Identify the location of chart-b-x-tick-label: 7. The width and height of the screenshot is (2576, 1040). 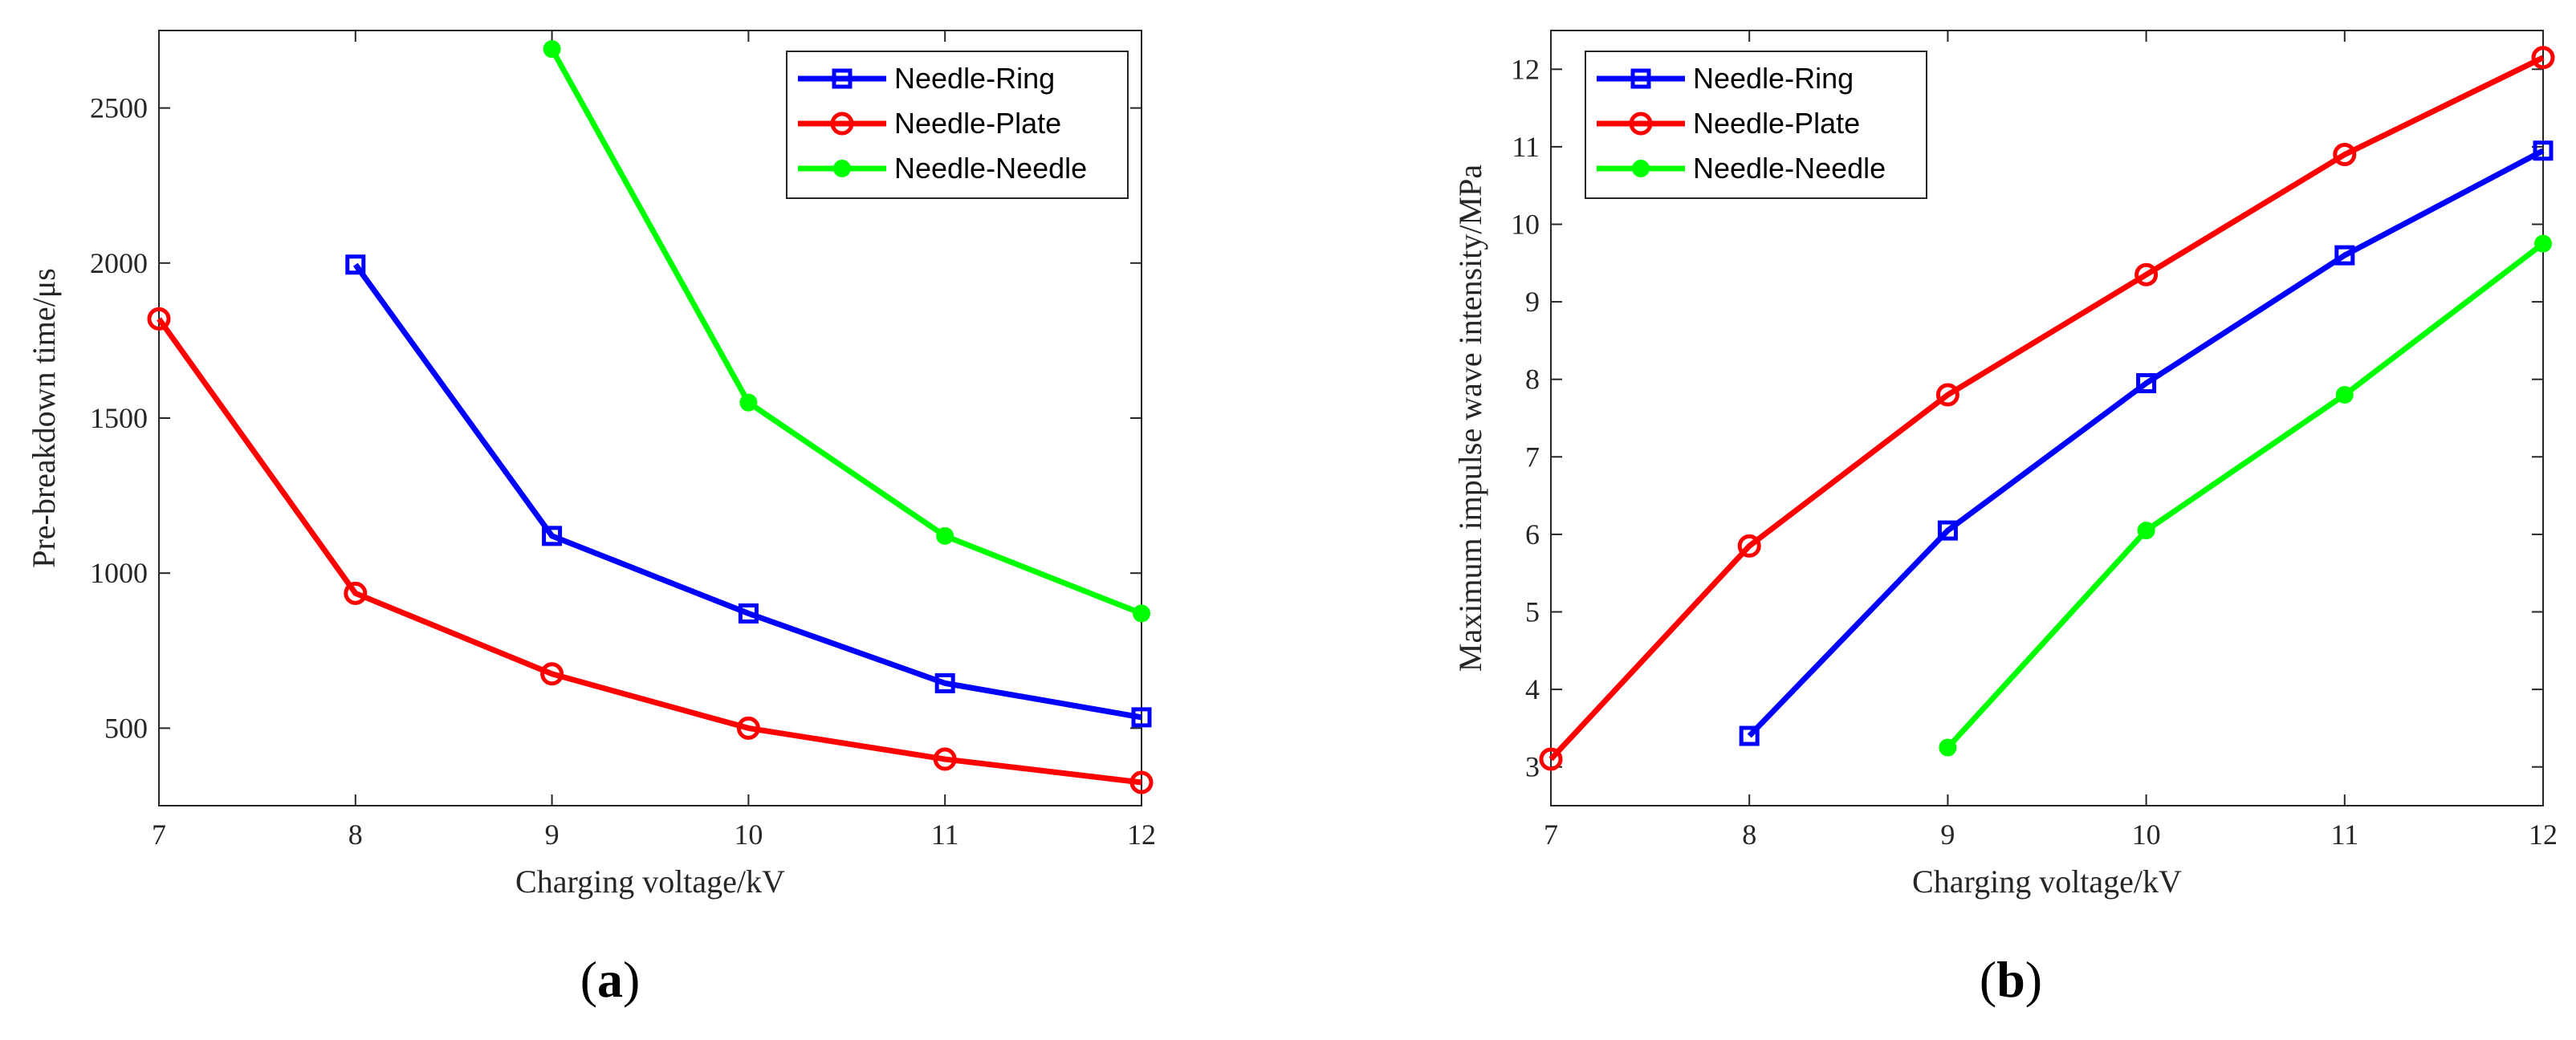
(1551, 835).